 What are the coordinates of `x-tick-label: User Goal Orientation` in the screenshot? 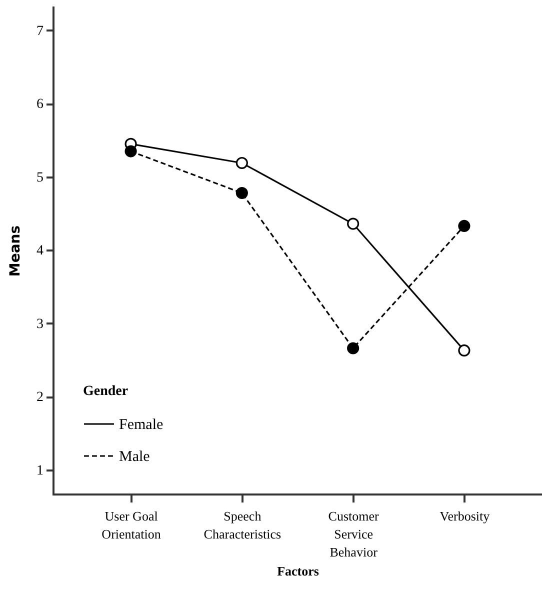 It's located at (132, 525).